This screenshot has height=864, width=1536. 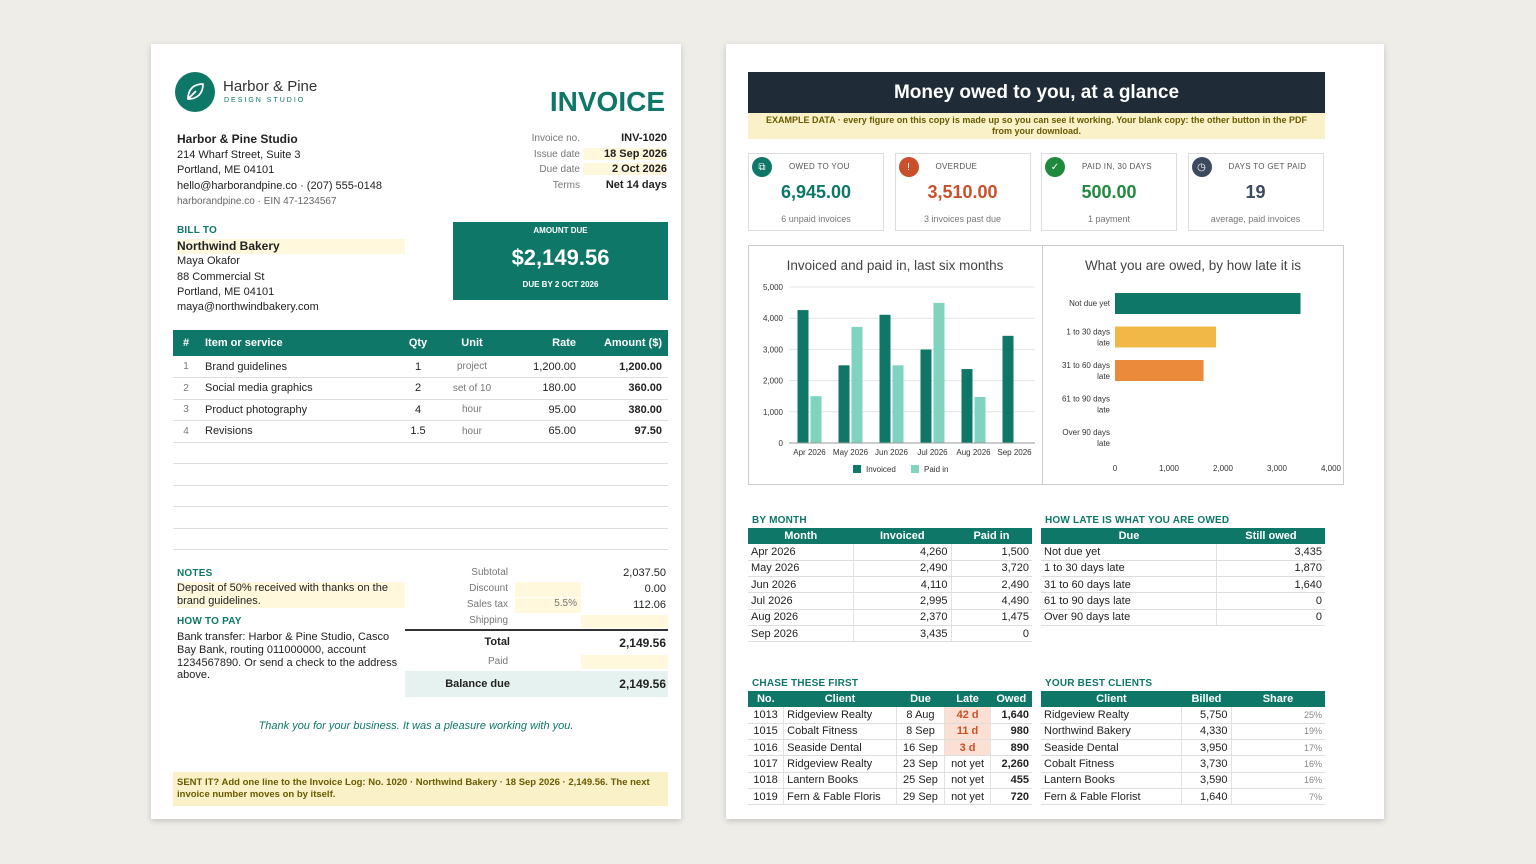 What do you see at coordinates (291, 247) in the screenshot?
I see `client-name: Northwind Bakery` at bounding box center [291, 247].